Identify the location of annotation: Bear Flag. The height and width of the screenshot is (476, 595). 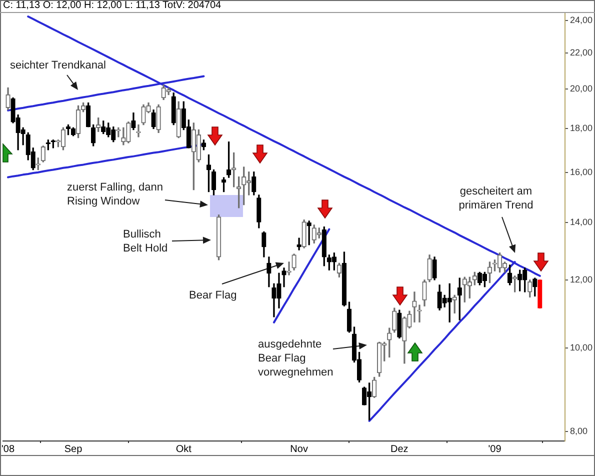
(213, 296).